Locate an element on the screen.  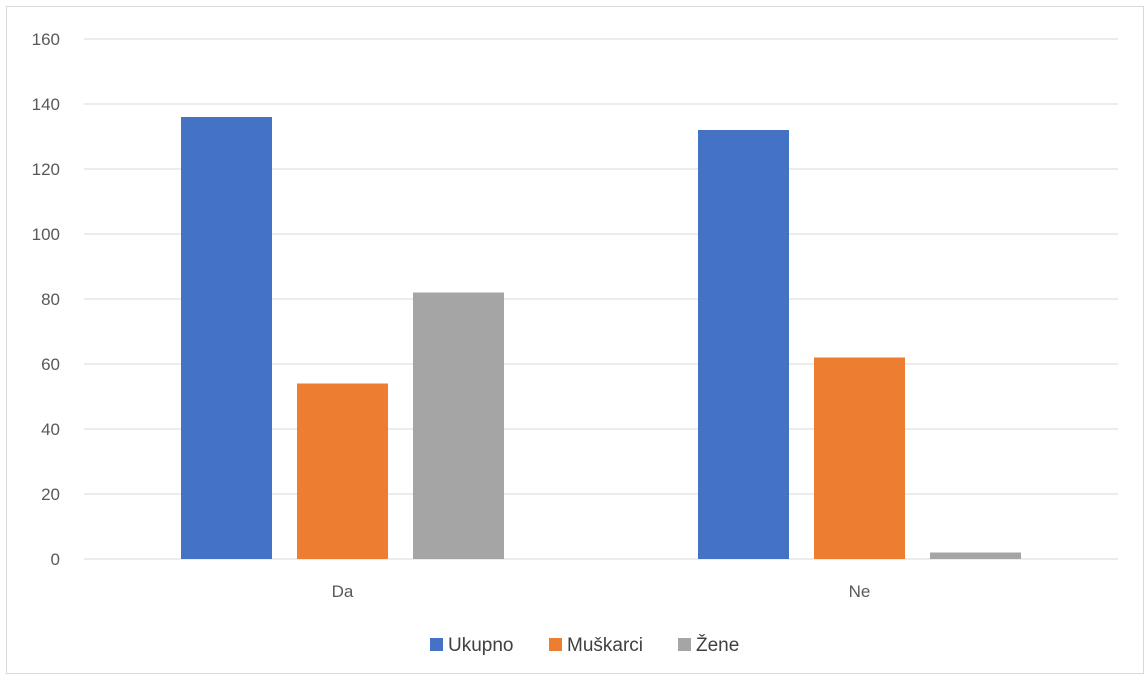
y-tick-label: 20 is located at coordinates (50, 494).